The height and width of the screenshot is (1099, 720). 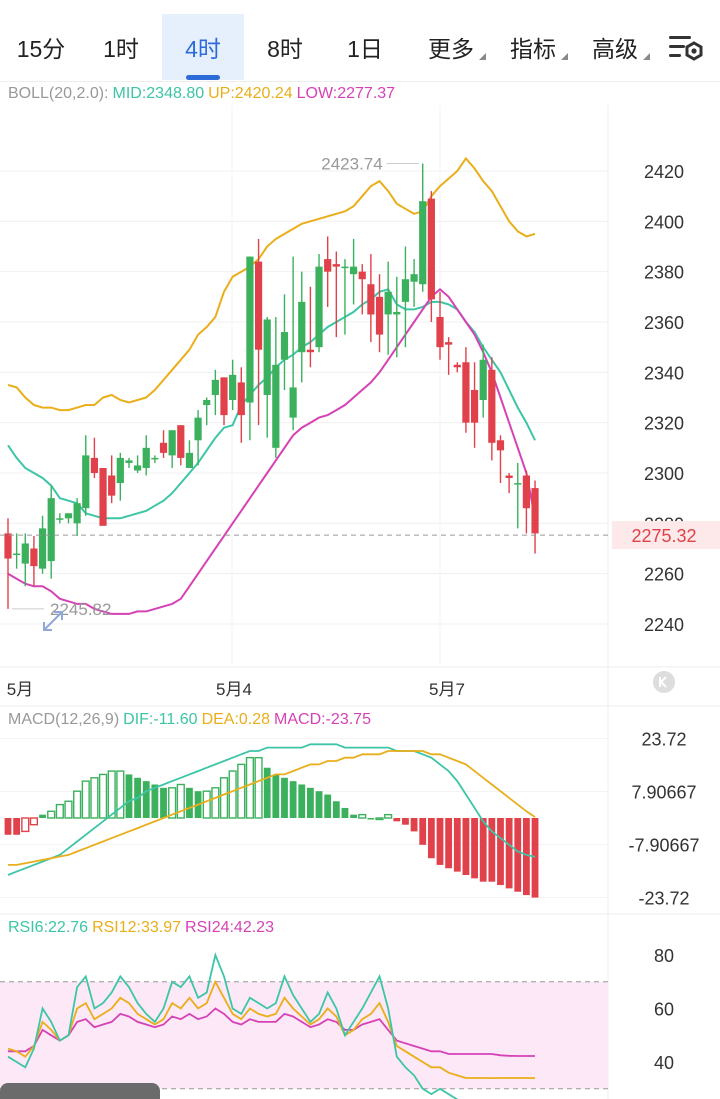 What do you see at coordinates (80, 609) in the screenshot?
I see `low-price-annotation: 2245.82` at bounding box center [80, 609].